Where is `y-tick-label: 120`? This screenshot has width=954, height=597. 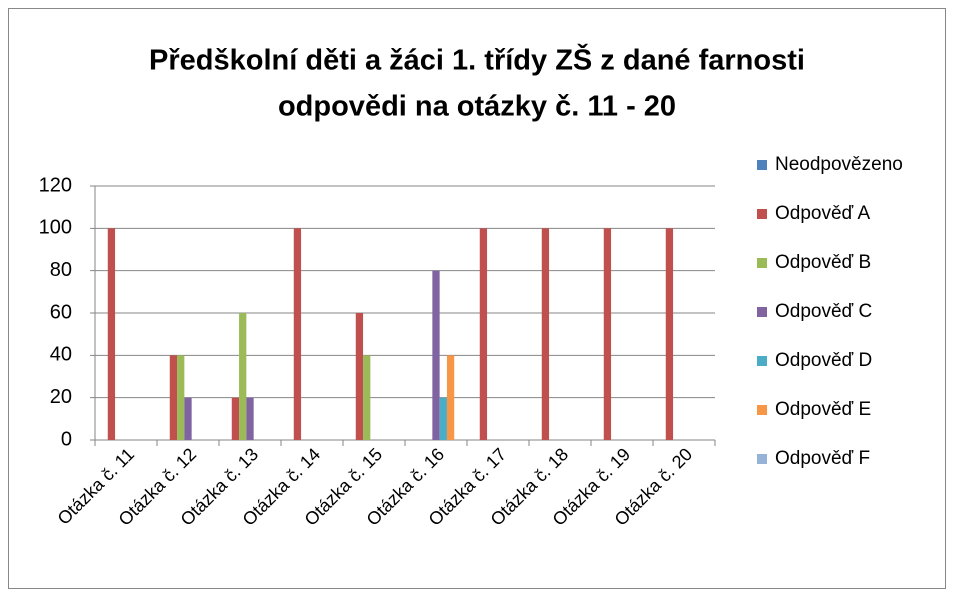 y-tick-label: 120 is located at coordinates (55, 185).